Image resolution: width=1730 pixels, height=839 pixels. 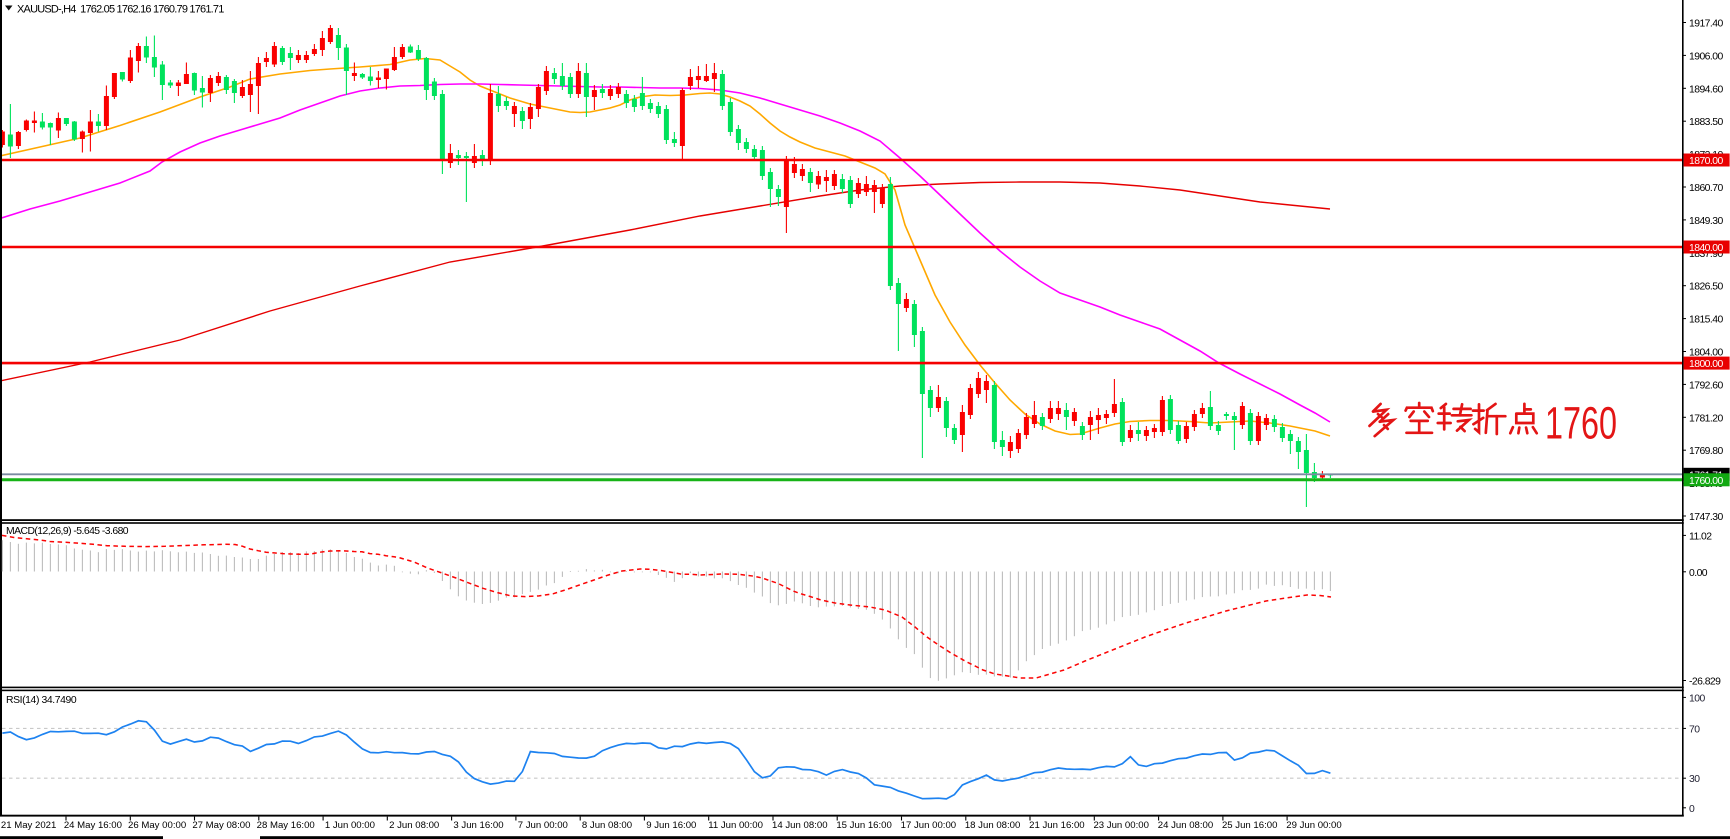 I want to click on svg-text: 14 Jun 08:00, so click(x=799, y=825).